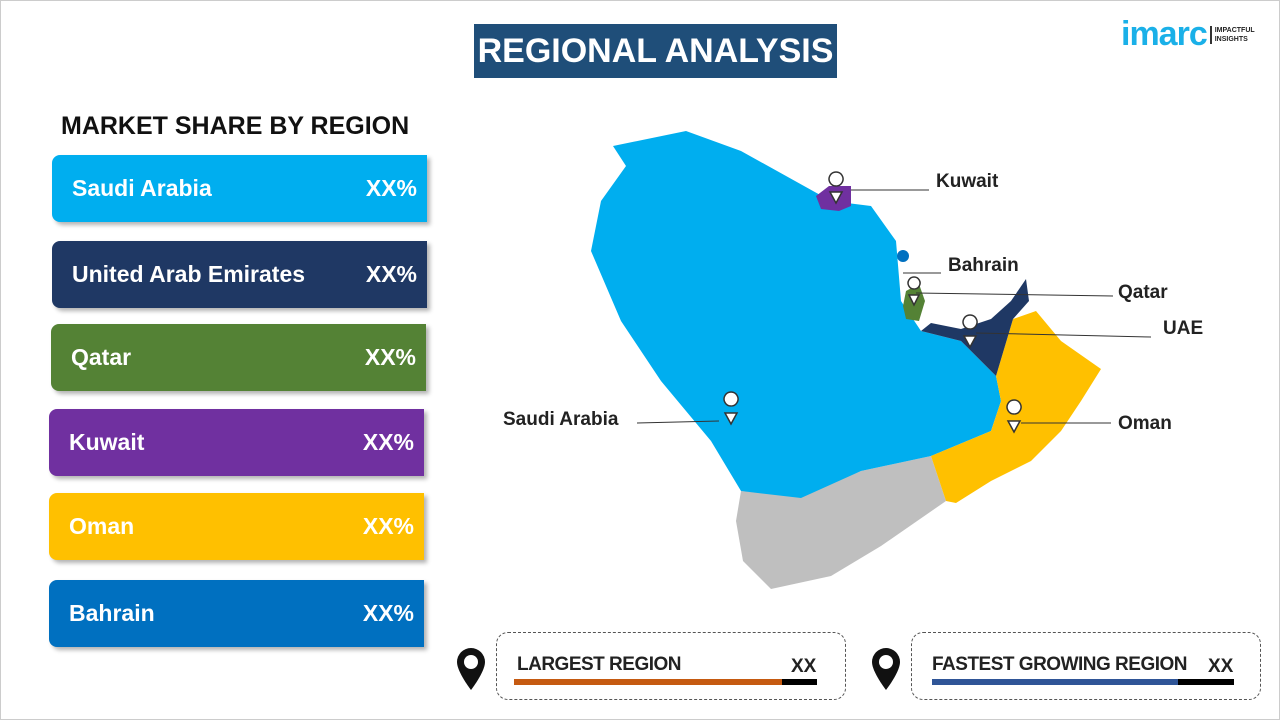 This screenshot has width=1280, height=721. What do you see at coordinates (655, 51) in the screenshot?
I see `page-title: REGIONAL ANALYSIS` at bounding box center [655, 51].